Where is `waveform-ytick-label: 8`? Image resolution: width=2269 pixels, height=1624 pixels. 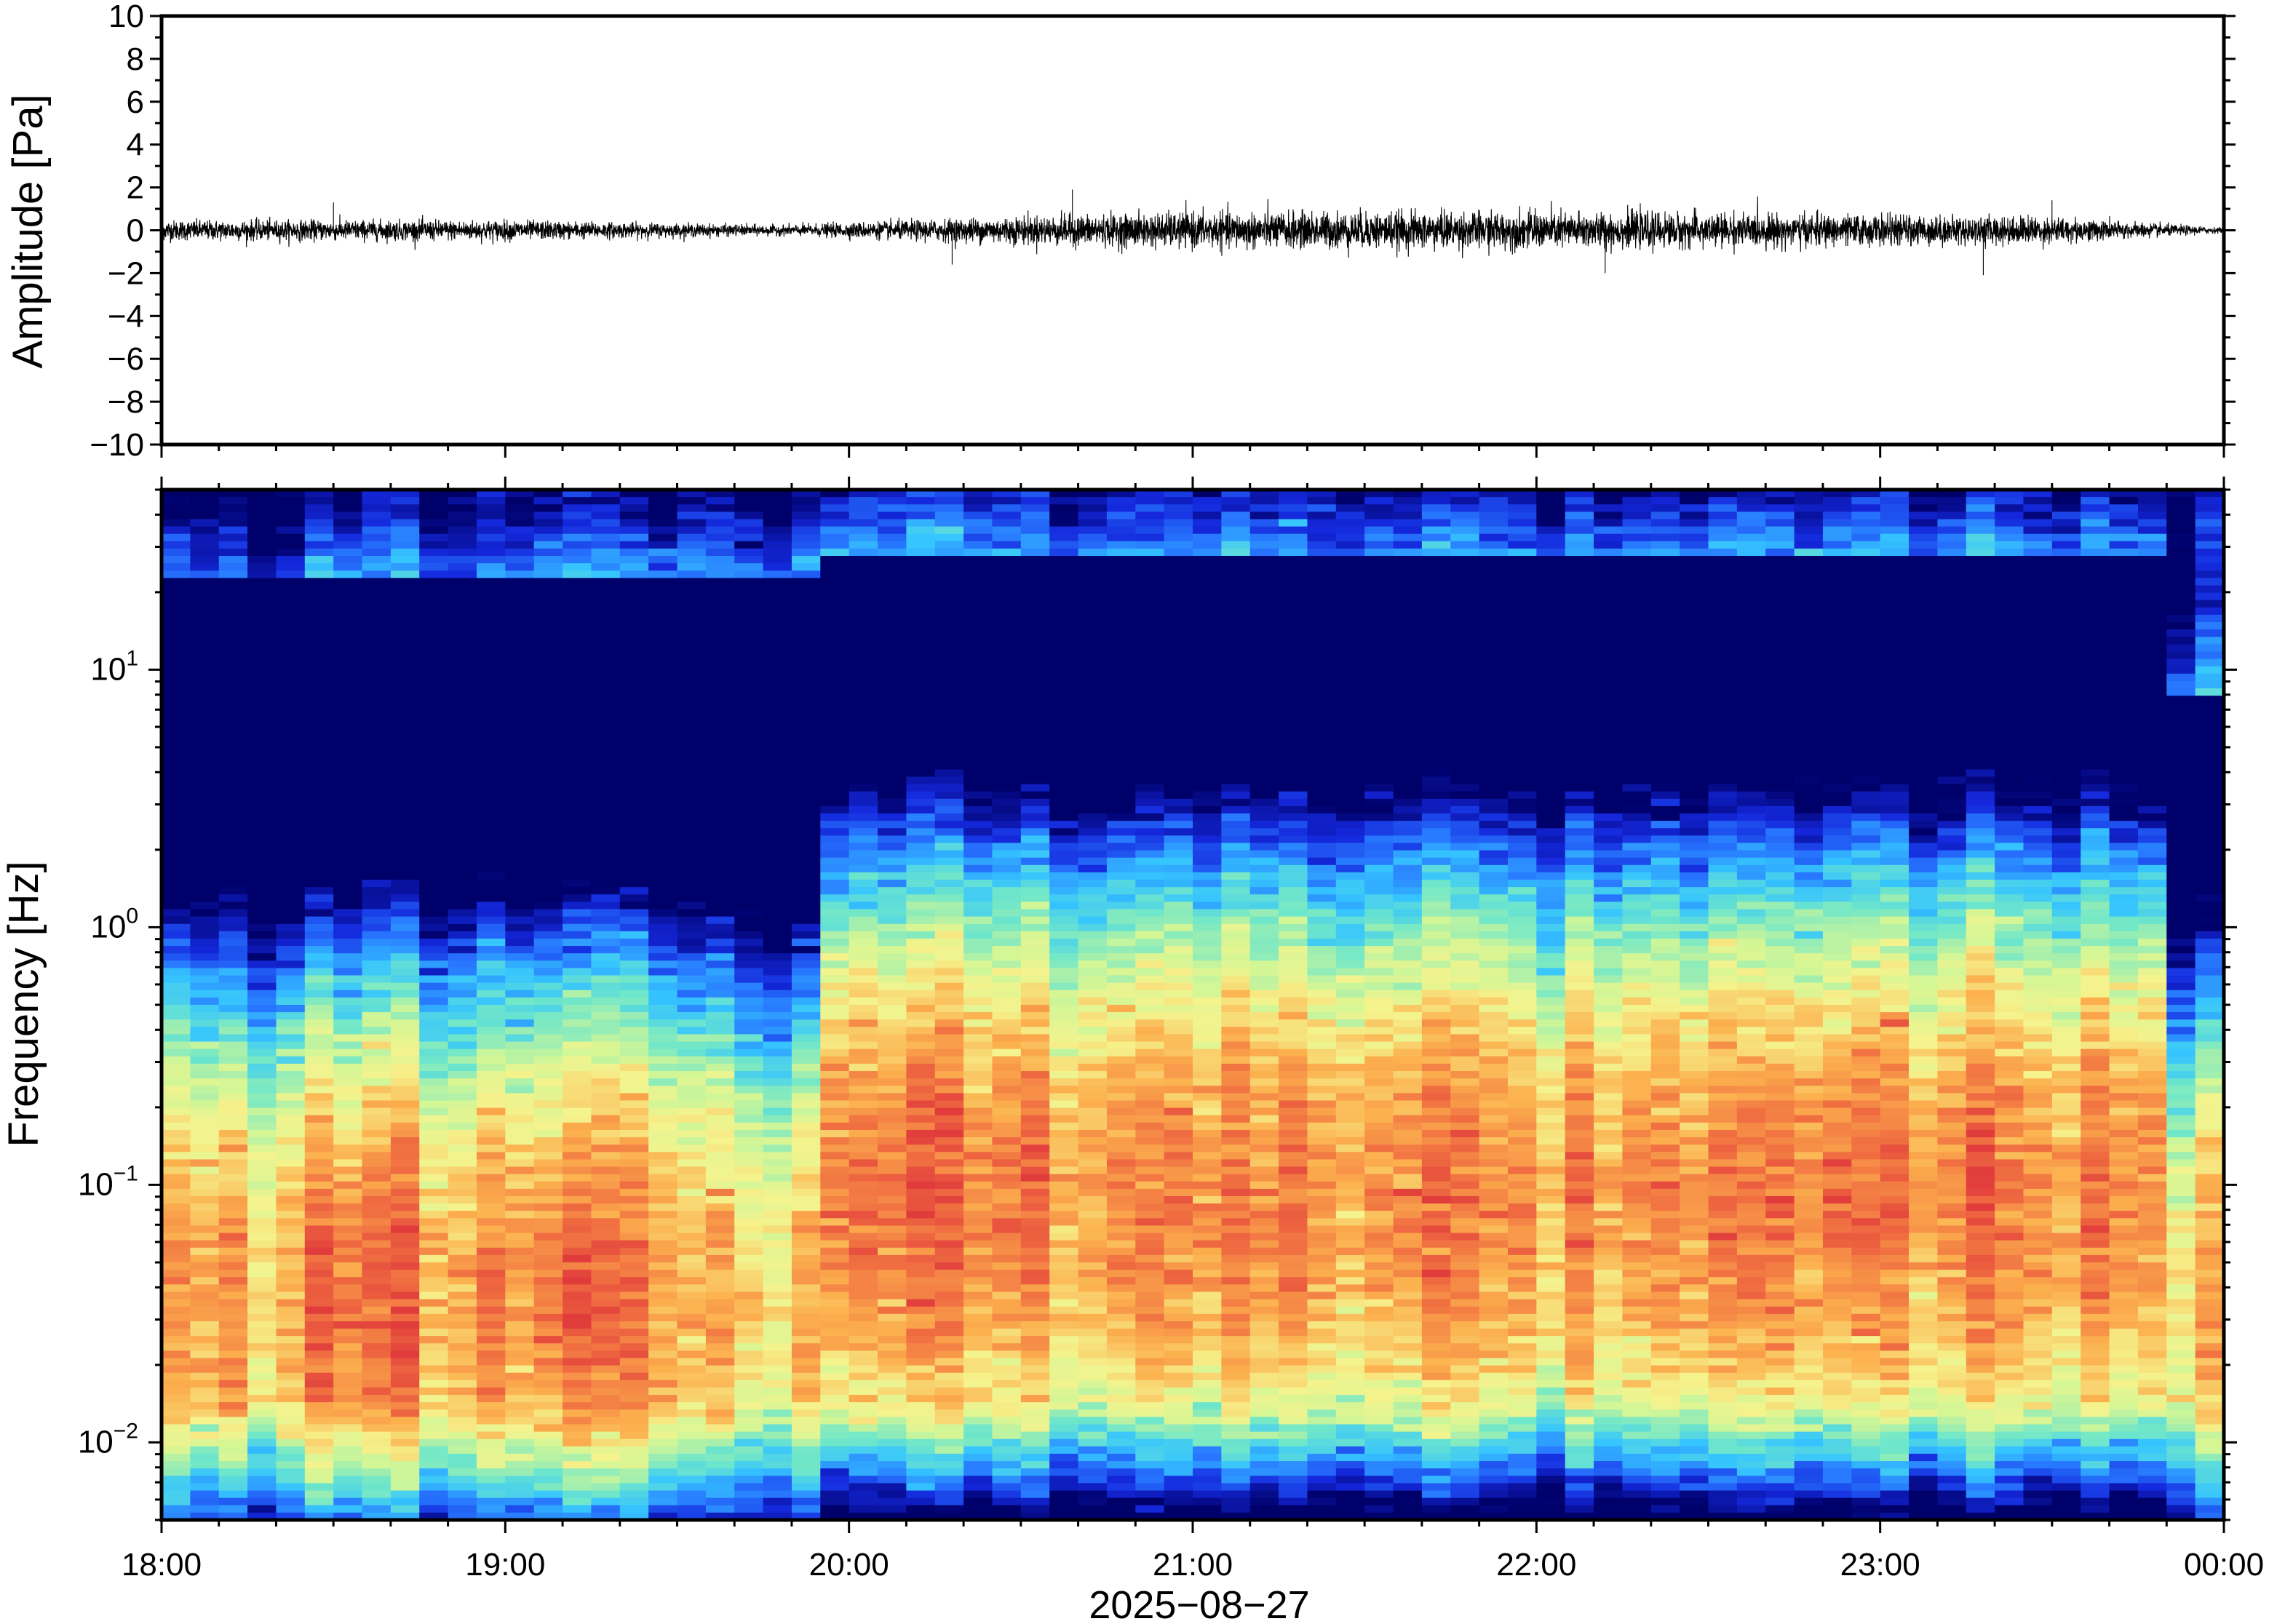 waveform-ytick-label: 8 is located at coordinates (135, 59).